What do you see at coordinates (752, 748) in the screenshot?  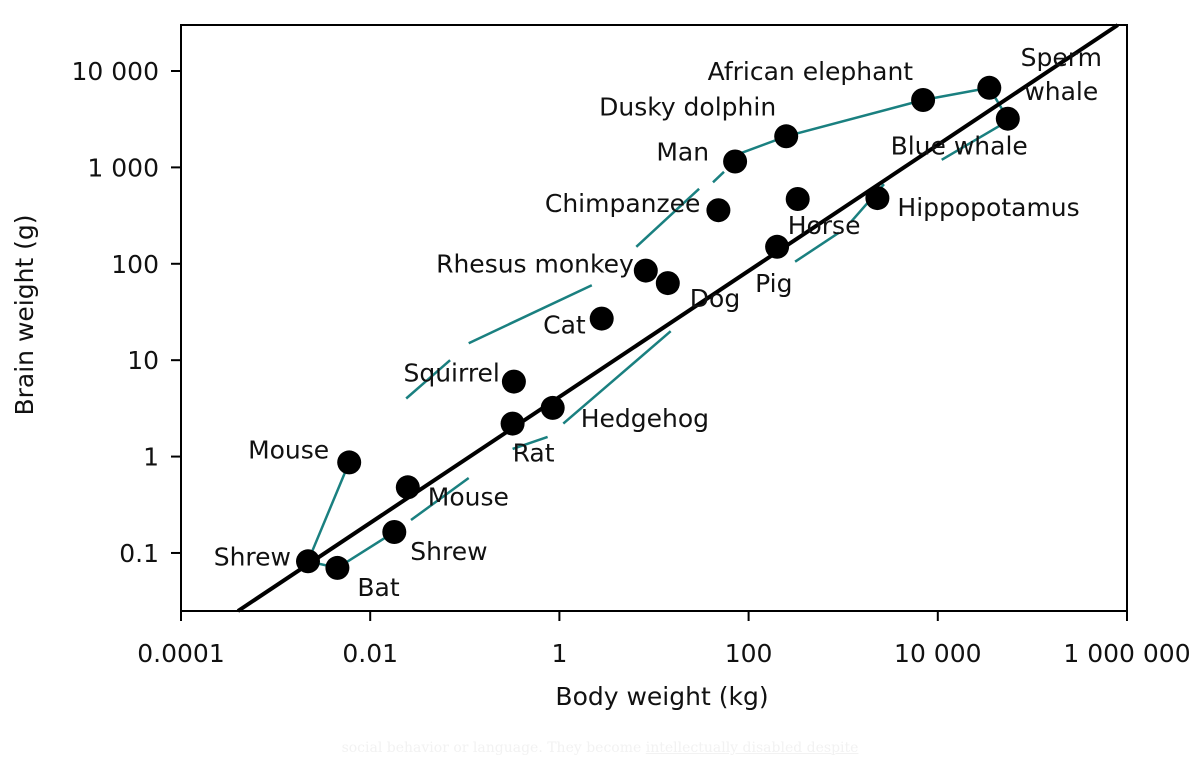 I see `footer-link: intellectually disabled despite` at bounding box center [752, 748].